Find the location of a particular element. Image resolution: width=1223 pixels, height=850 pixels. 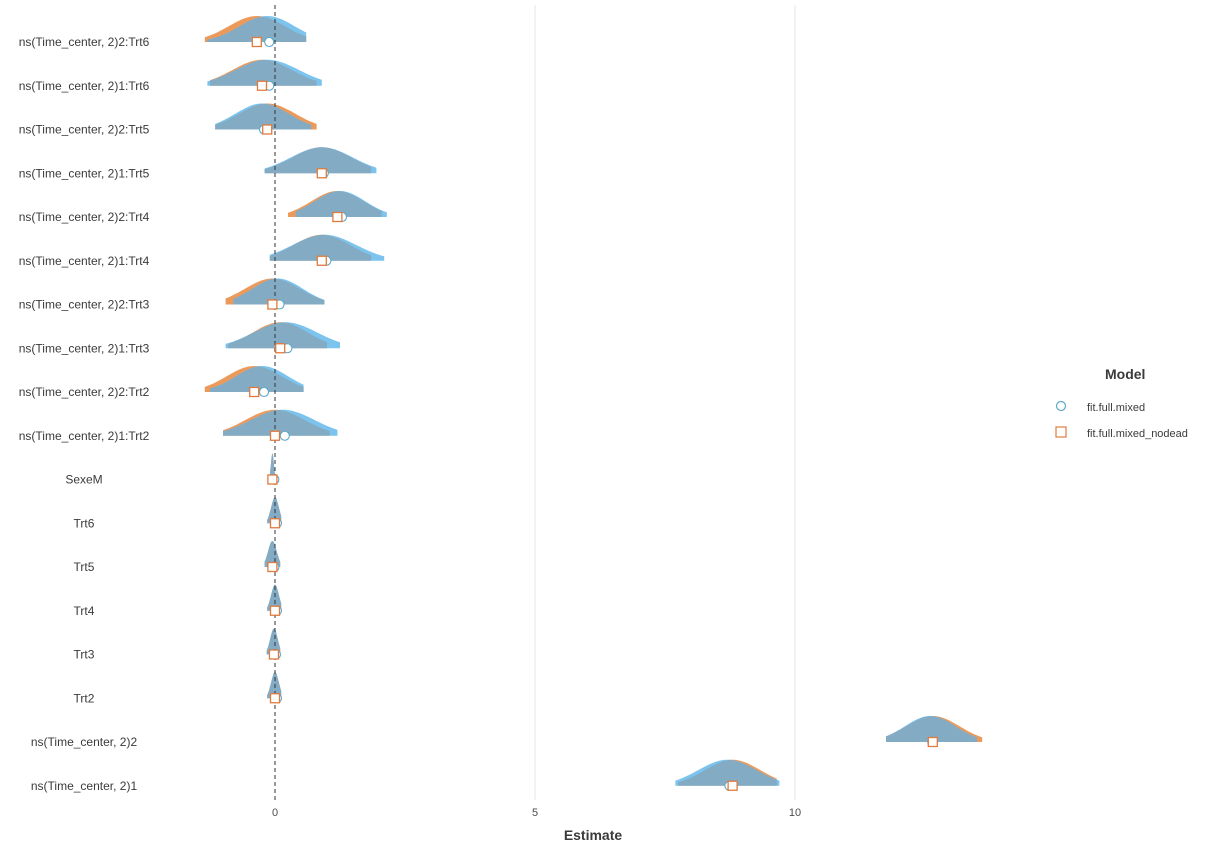

ridge-overlap-ns-time-center-2-1-trt5 is located at coordinates (318, 160).